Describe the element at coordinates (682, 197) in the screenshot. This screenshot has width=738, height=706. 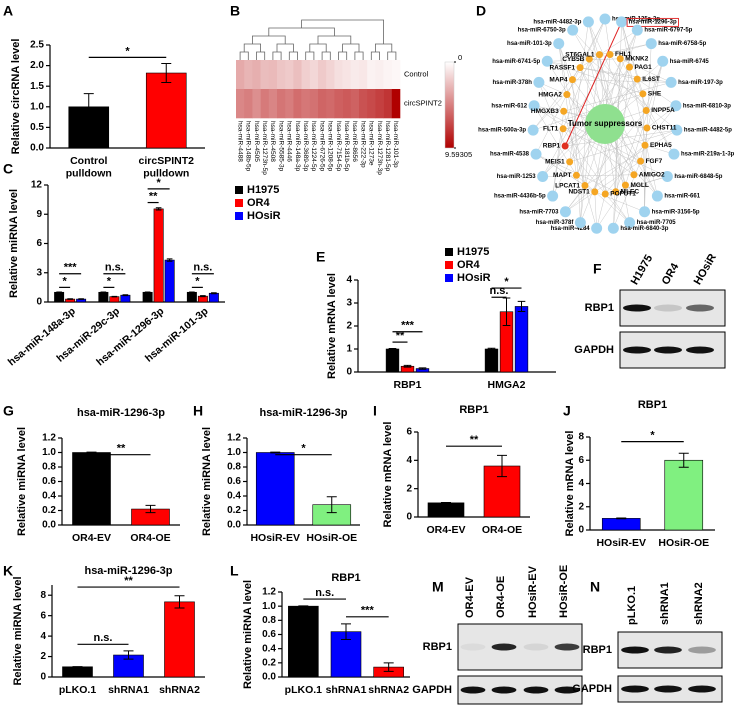
I see `mirna-label: hsa-miR-661` at that location.